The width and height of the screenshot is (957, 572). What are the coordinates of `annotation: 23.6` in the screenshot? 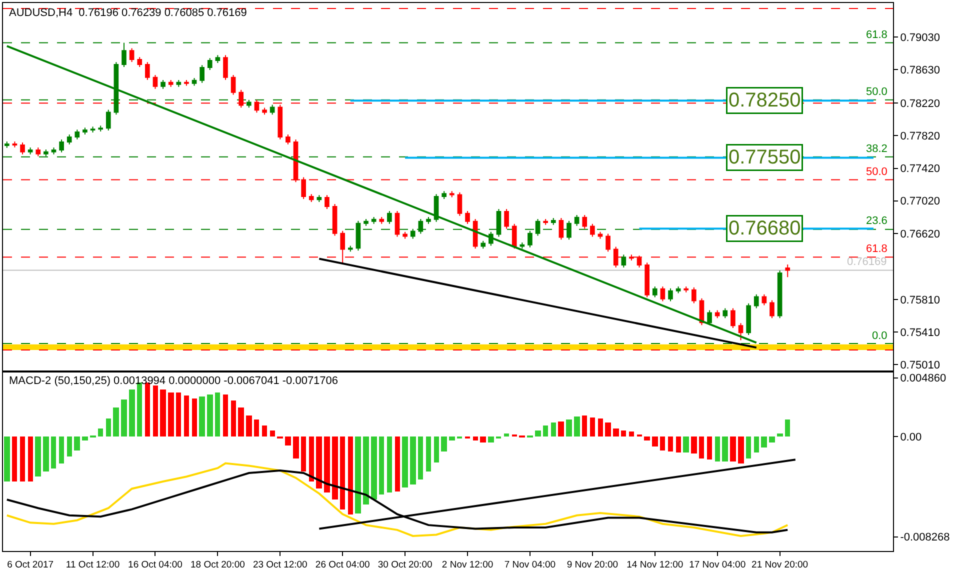 It's located at (877, 221).